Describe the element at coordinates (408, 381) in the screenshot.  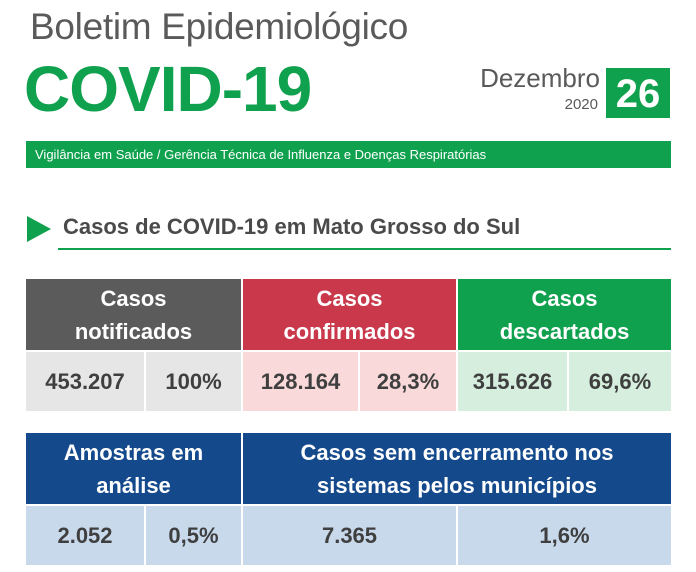
I see `confirmados-percent: 28,3%` at that location.